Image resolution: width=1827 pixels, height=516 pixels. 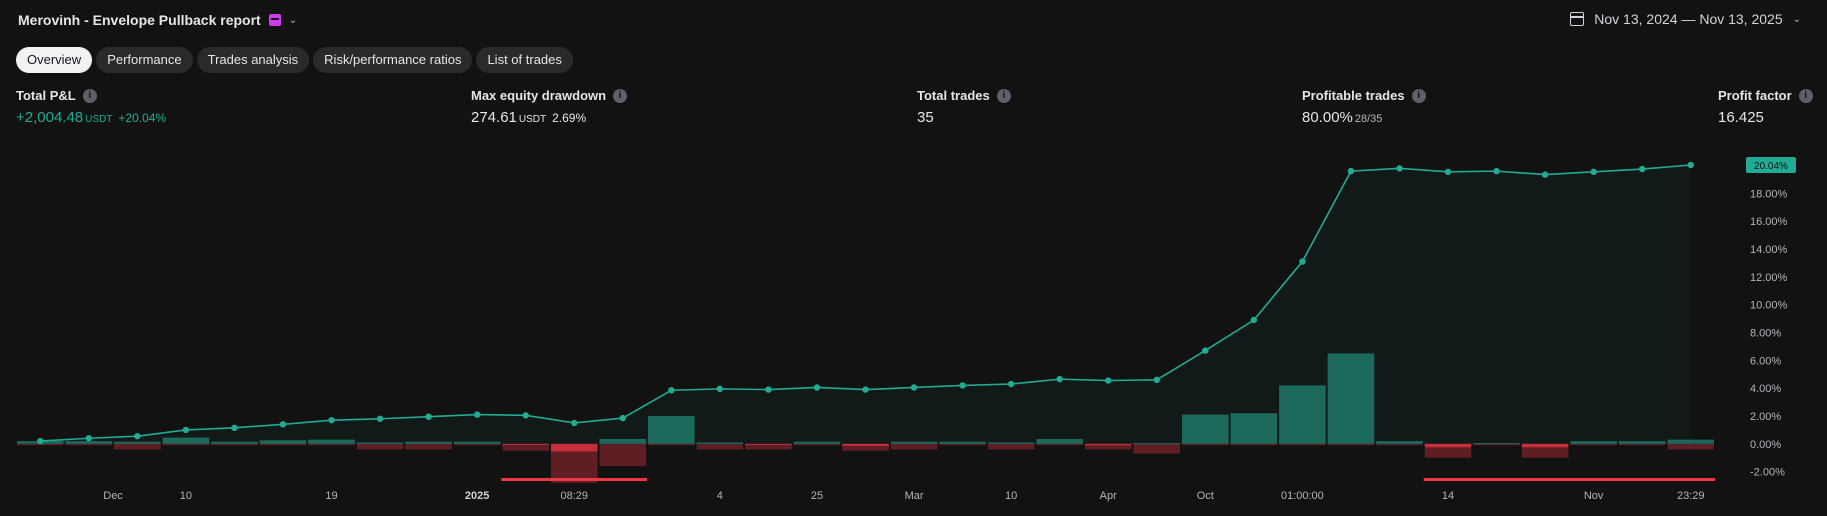 I want to click on last-value-badge, so click(x=1771, y=165).